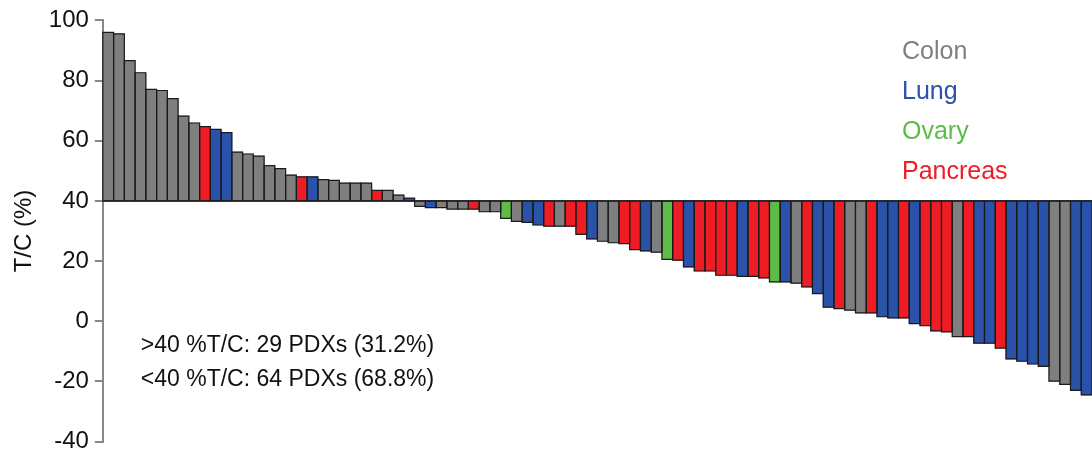 Image resolution: width=1092 pixels, height=462 pixels. What do you see at coordinates (23, 231) in the screenshot?
I see `y-axis-title: T/C (%)` at bounding box center [23, 231].